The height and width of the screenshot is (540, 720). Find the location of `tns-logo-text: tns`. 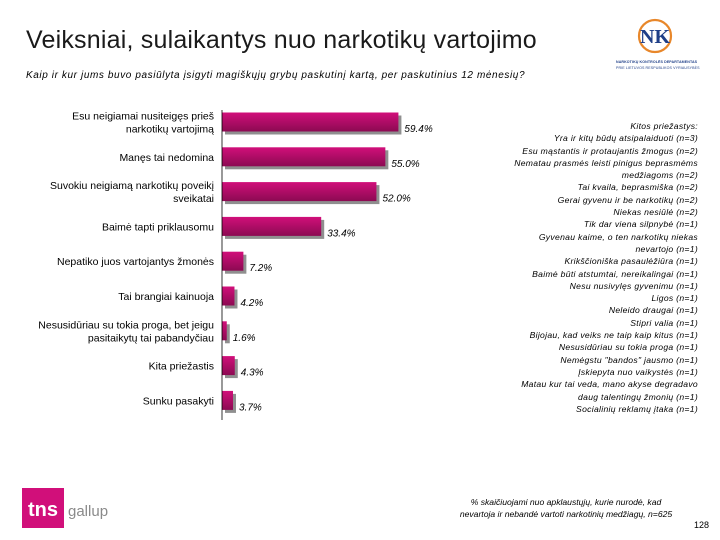

tns-logo-text: tns is located at coordinates (43, 510).